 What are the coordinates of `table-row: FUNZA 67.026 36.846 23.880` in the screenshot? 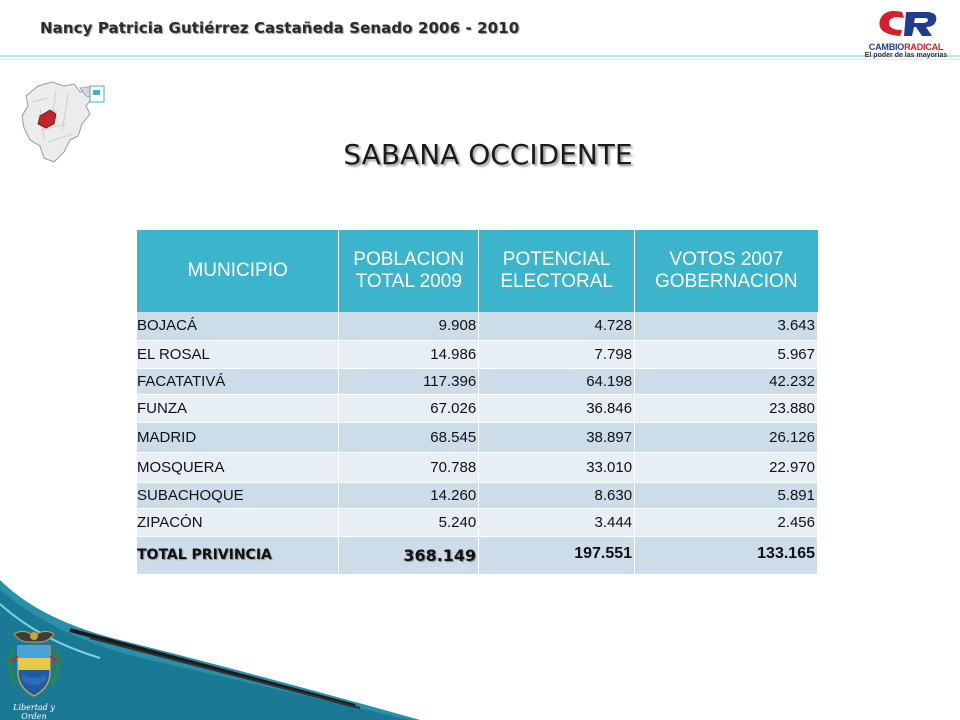 It's located at (477, 408).